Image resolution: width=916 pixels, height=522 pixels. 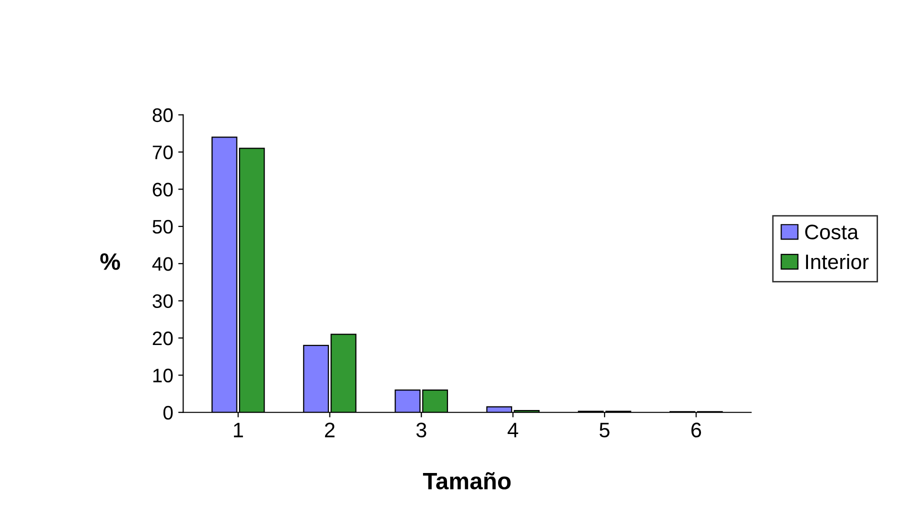 What do you see at coordinates (162, 338) in the screenshot?
I see `y-tick-label: 20` at bounding box center [162, 338].